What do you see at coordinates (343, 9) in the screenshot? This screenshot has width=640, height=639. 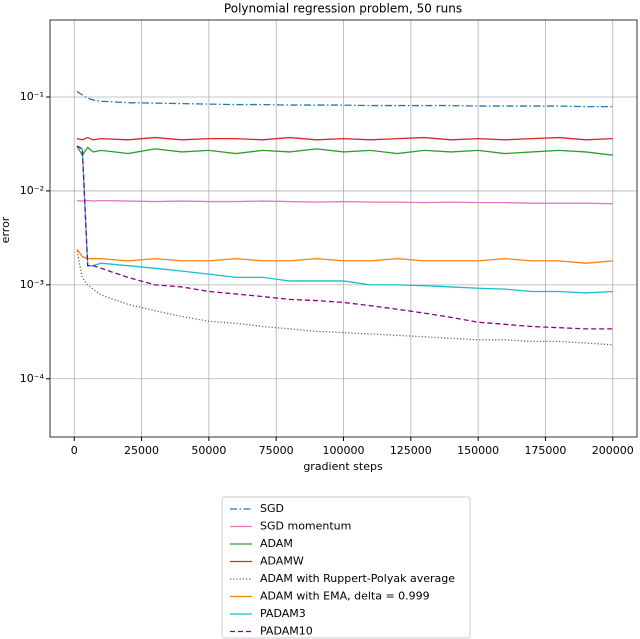 I see `chart-title: Polynomial regression problem, 50 runs` at bounding box center [343, 9].